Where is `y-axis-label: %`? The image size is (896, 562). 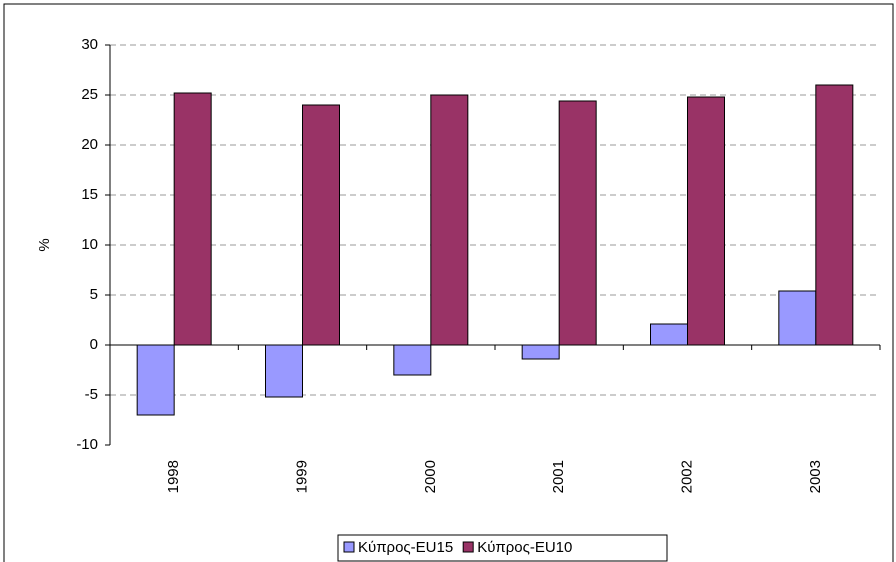
y-axis-label: % is located at coordinates (44, 244).